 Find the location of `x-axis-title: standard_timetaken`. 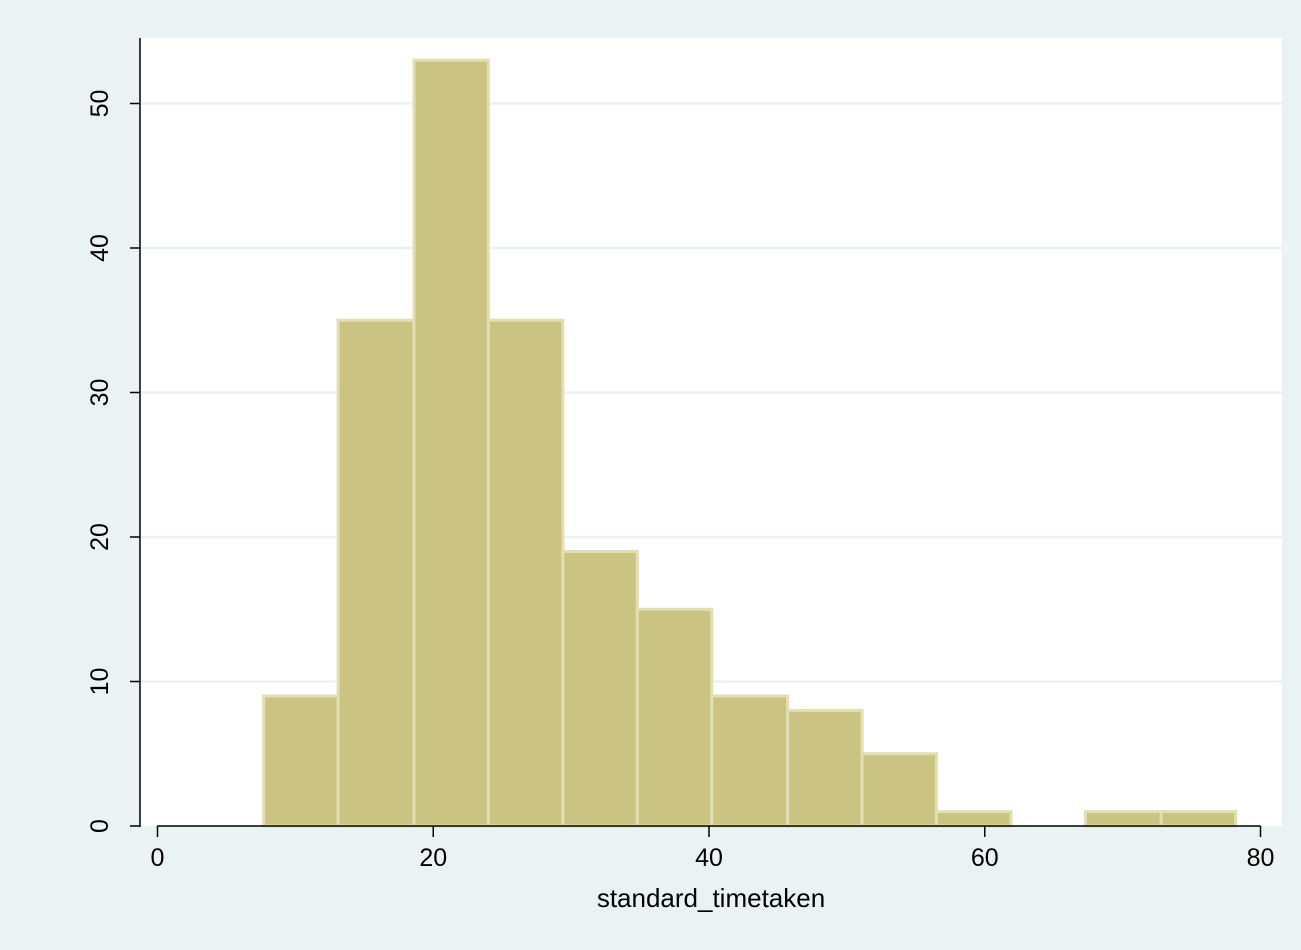

x-axis-title: standard_timetaken is located at coordinates (711, 898).